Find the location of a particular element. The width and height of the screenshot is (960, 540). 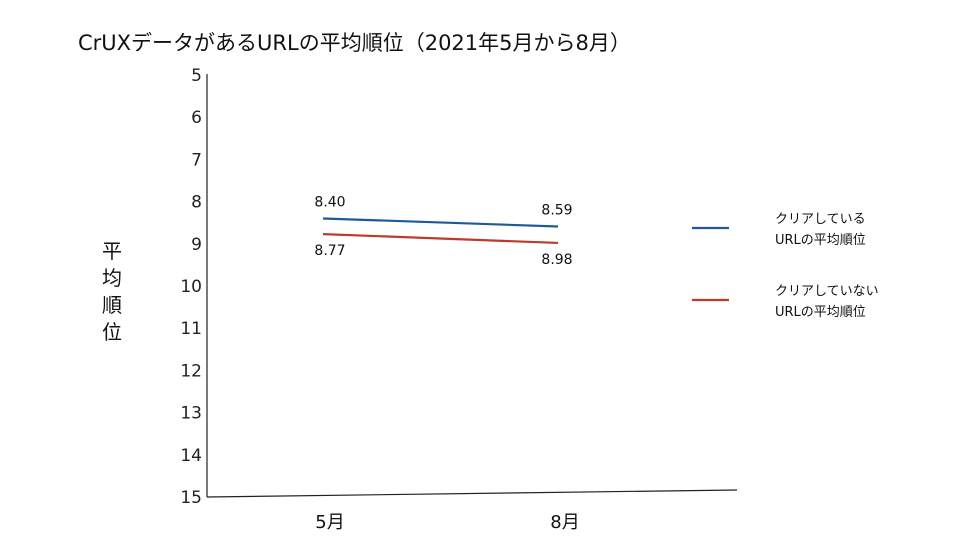

y-axis-label: 平均順位 is located at coordinates (112, 291).